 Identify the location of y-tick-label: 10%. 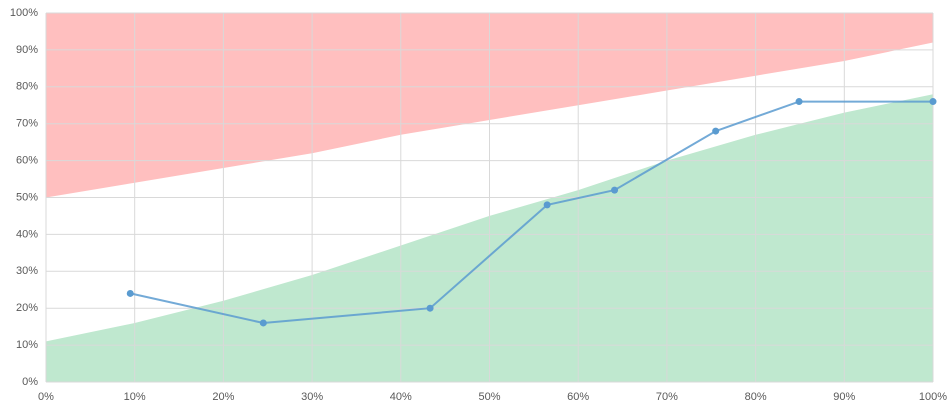
(27, 345).